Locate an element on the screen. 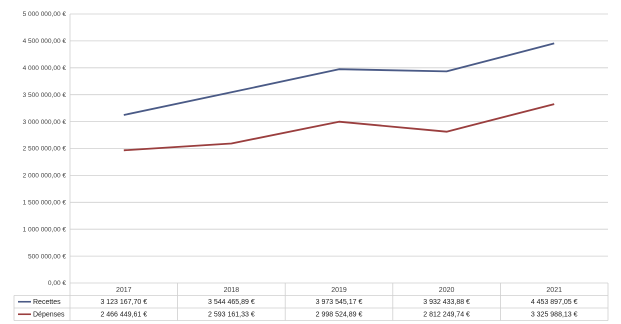  data-table-cell: 3 325 988,13 € is located at coordinates (554, 315).